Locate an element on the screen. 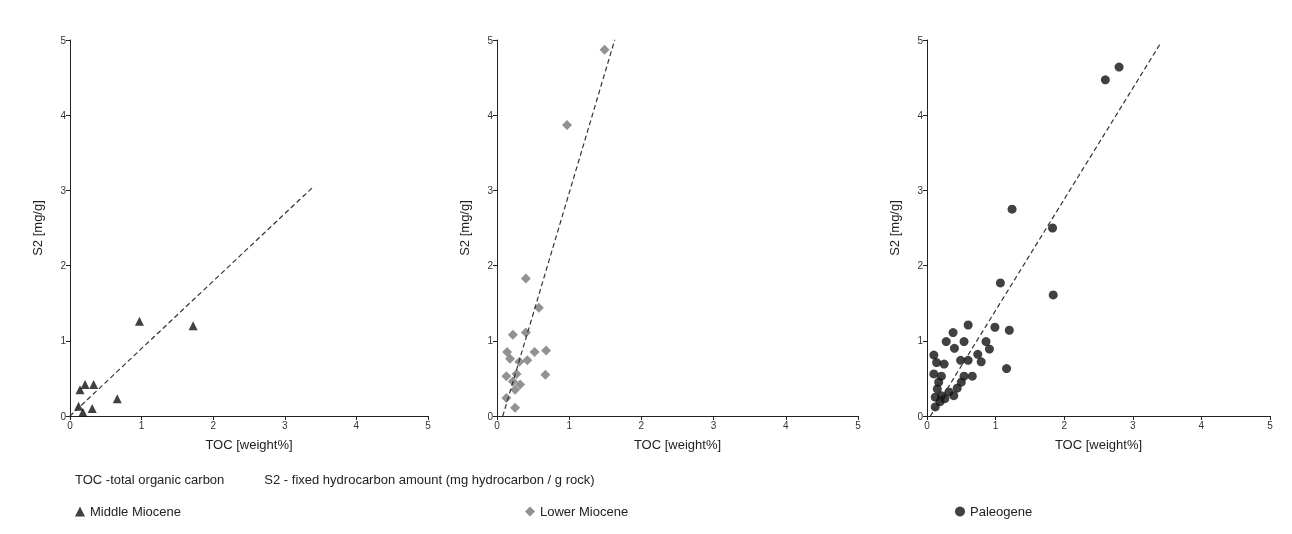 The height and width of the screenshot is (534, 1292). legend-label: Lower Miocene is located at coordinates (584, 511).